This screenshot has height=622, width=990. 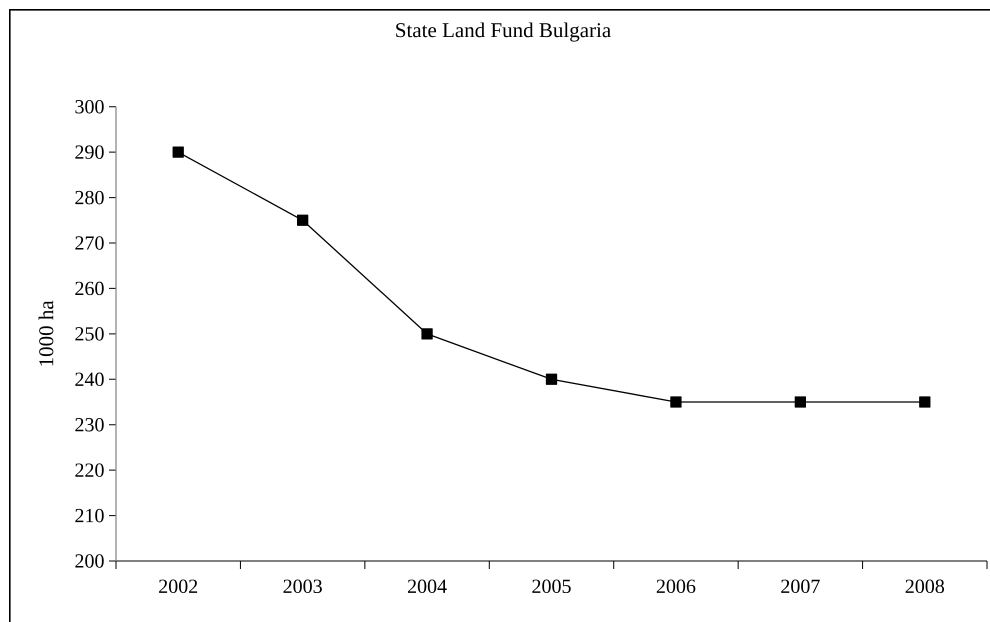 I want to click on y-tick-label: 230, so click(x=89, y=425).